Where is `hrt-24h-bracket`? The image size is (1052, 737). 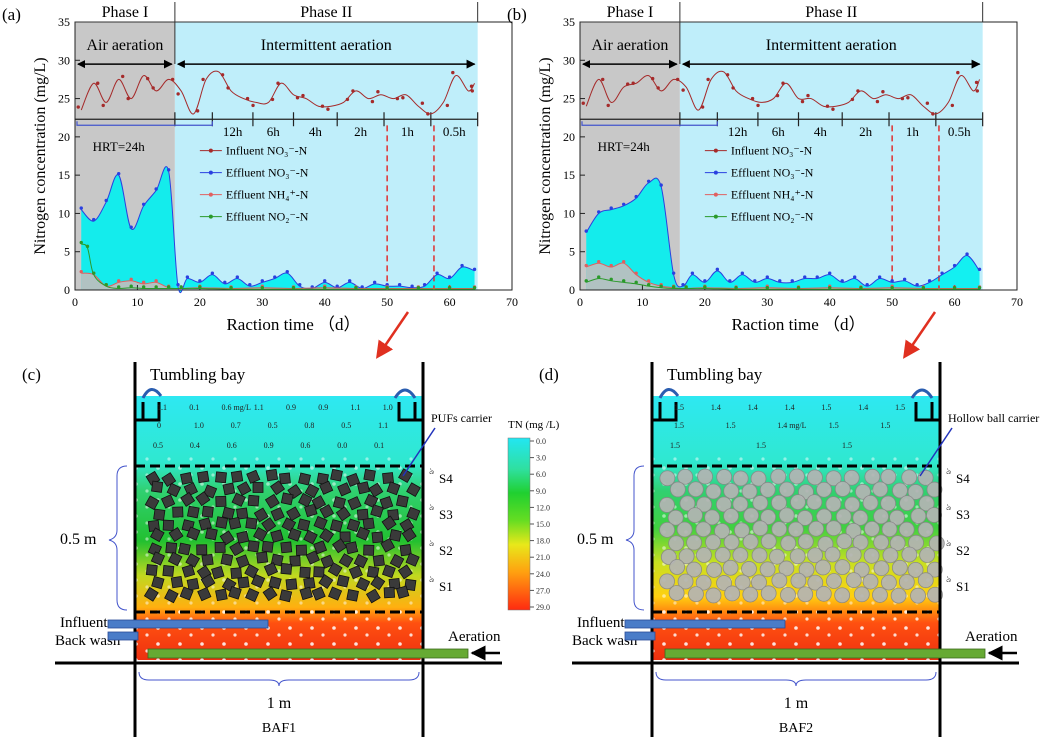
hrt-24h-bracket is located at coordinates (144, 123).